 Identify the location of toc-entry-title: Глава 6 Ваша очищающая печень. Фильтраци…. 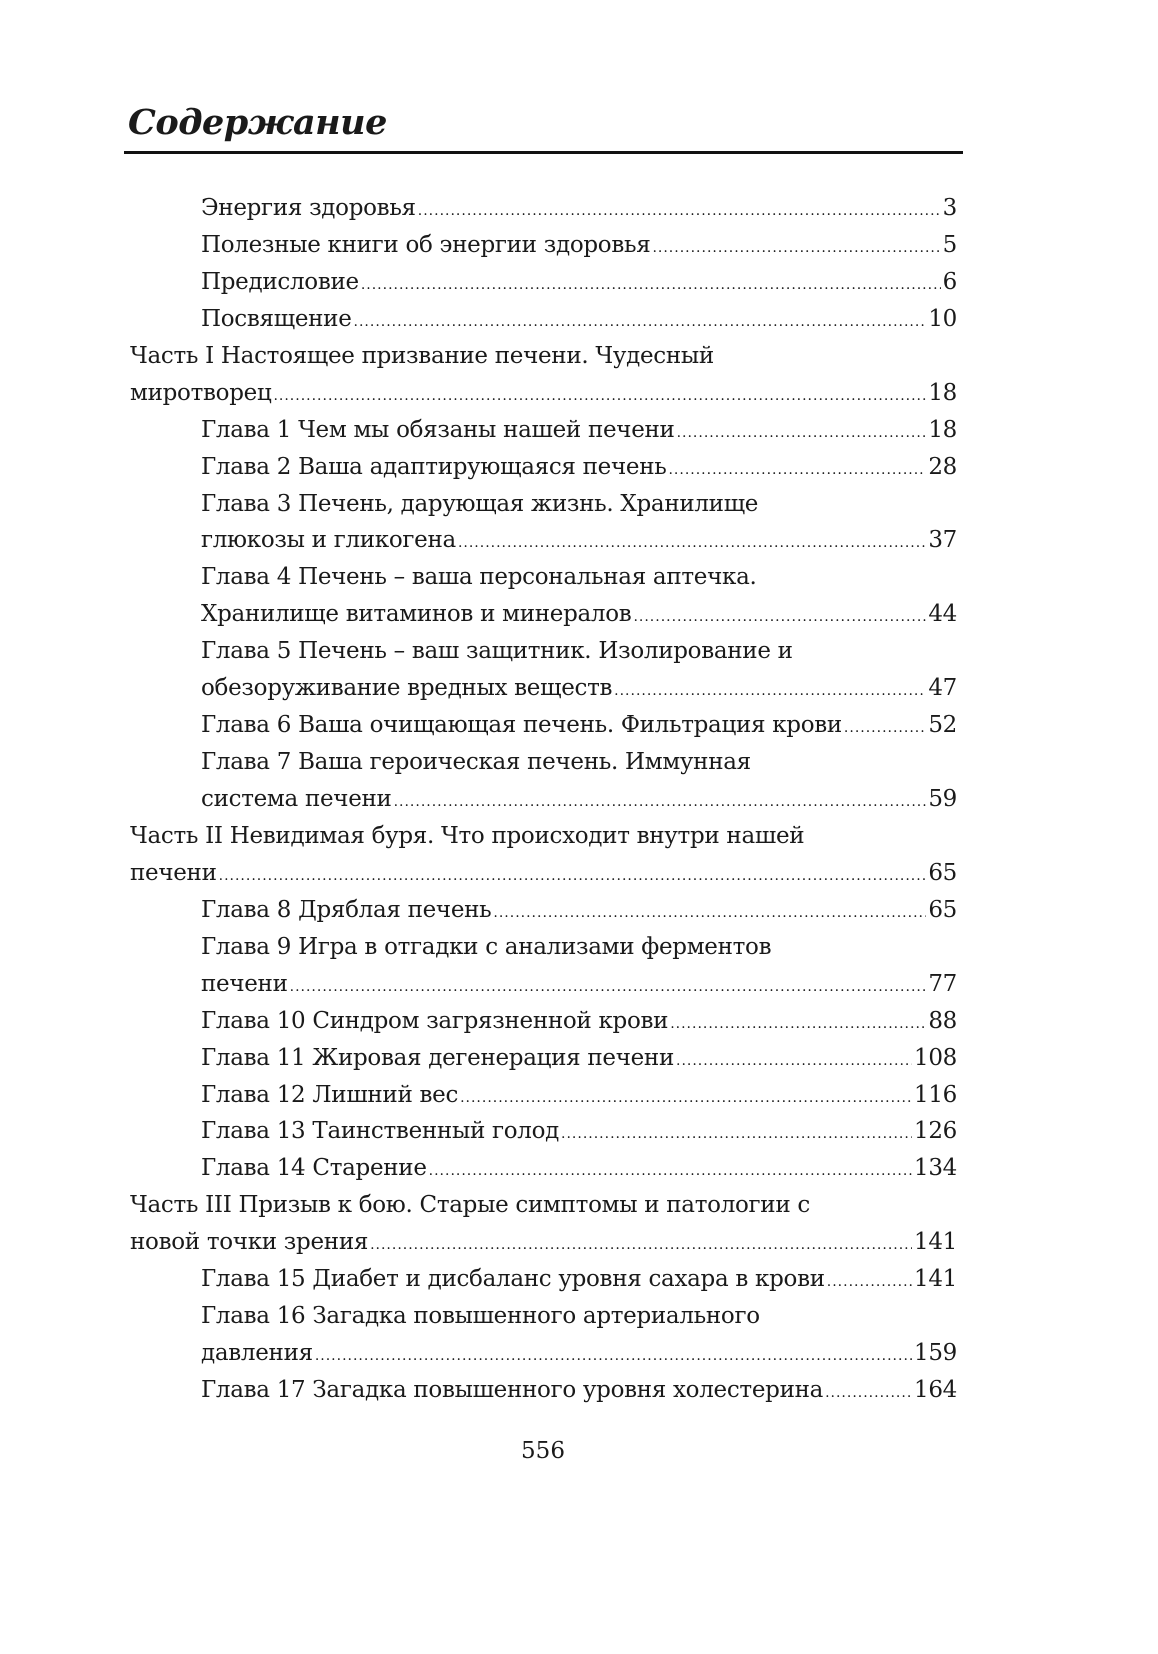
(521, 725).